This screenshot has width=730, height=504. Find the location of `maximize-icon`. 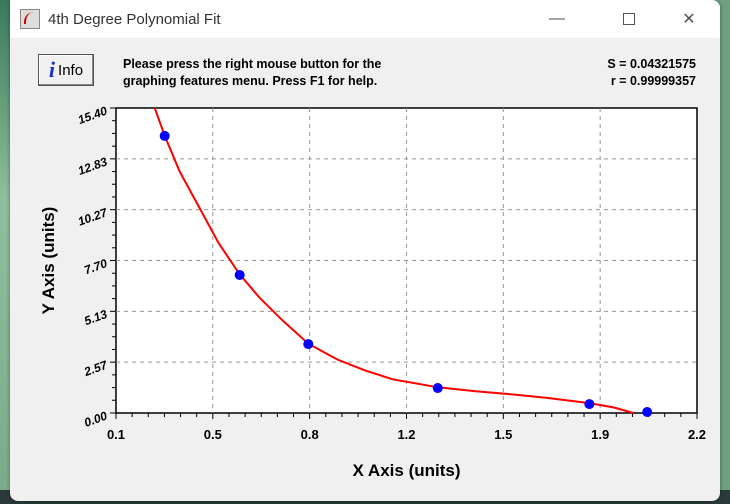

maximize-icon is located at coordinates (629, 19).